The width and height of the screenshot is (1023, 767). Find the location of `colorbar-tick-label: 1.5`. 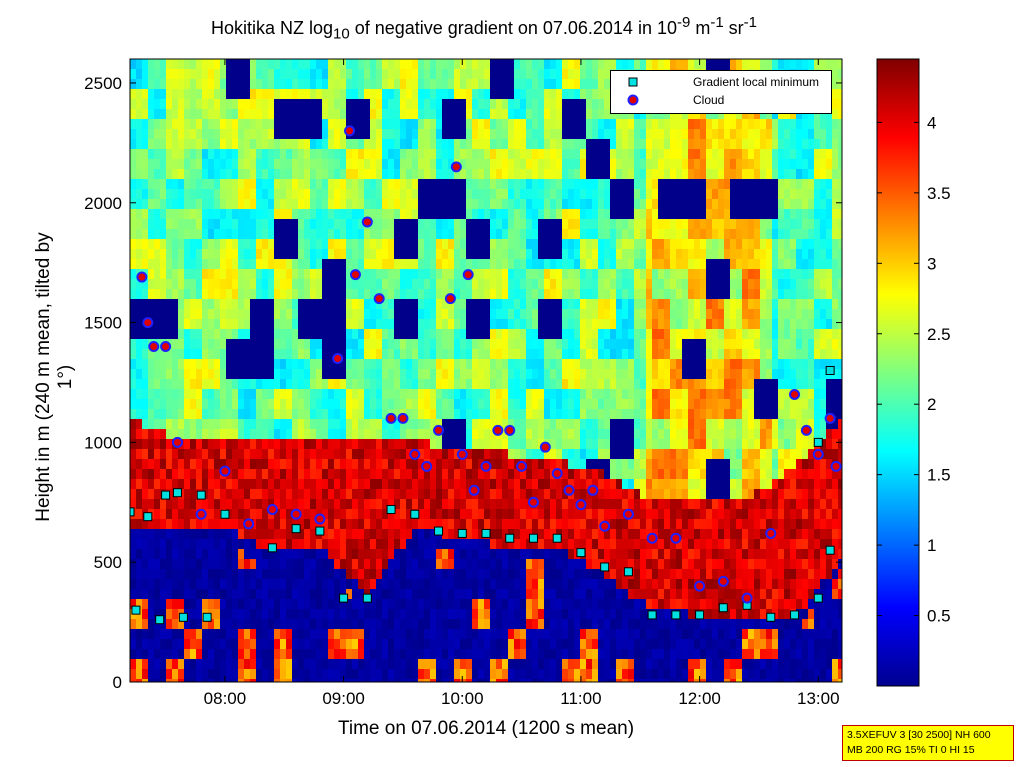

colorbar-tick-label: 1.5 is located at coordinates (939, 475).